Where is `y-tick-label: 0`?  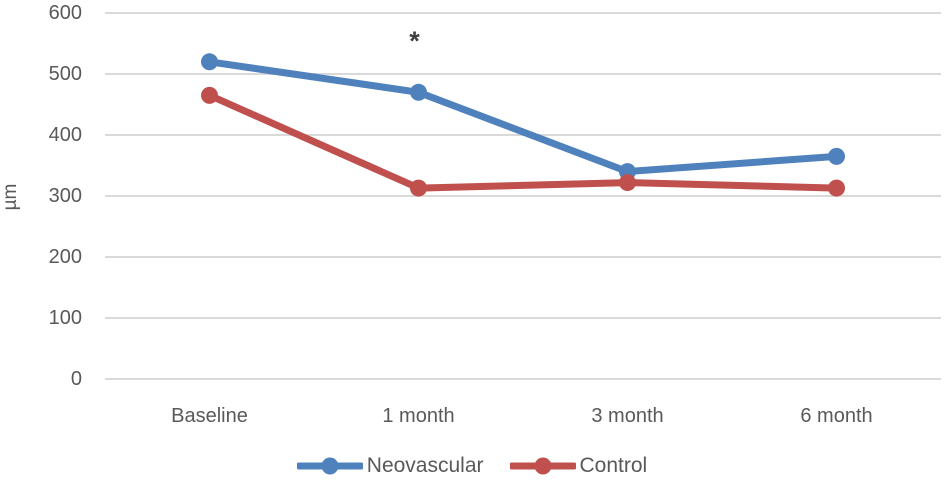
y-tick-label: 0 is located at coordinates (76, 379).